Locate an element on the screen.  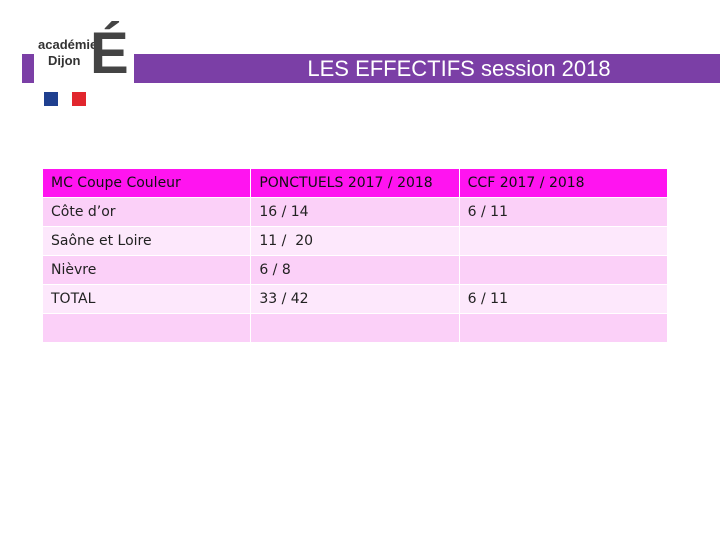
table-row: Saône et Loire 11 / 20 is located at coordinates (355, 241).